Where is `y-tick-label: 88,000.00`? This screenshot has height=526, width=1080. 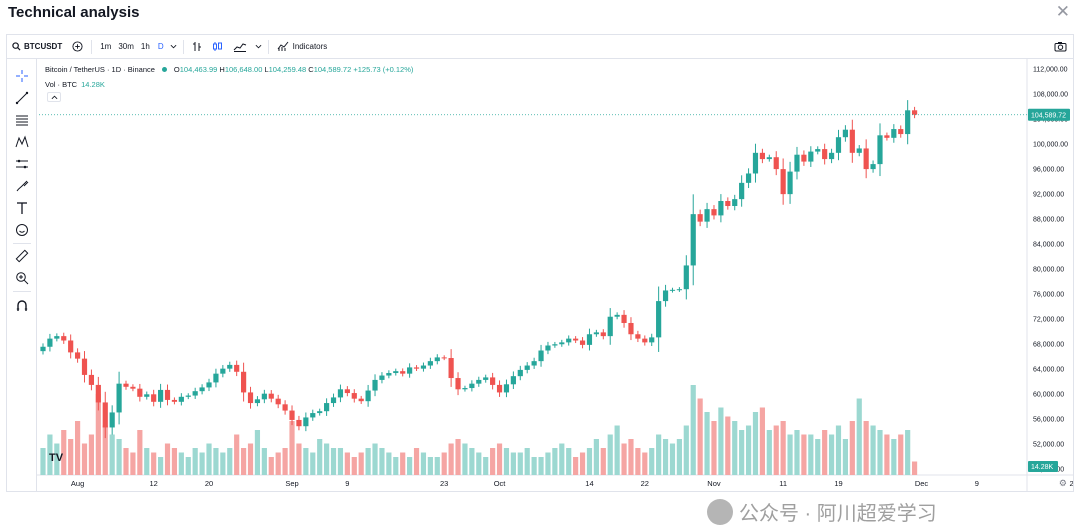 y-tick-label: 88,000.00 is located at coordinates (1048, 220).